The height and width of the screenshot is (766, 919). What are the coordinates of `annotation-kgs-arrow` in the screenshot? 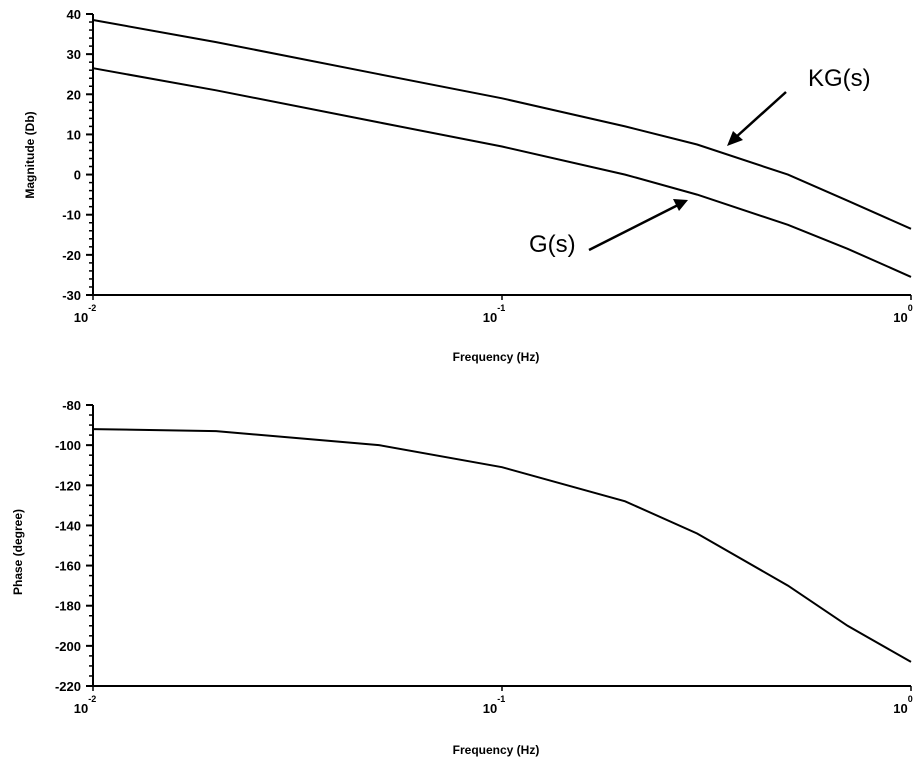 It's located at (757, 118).